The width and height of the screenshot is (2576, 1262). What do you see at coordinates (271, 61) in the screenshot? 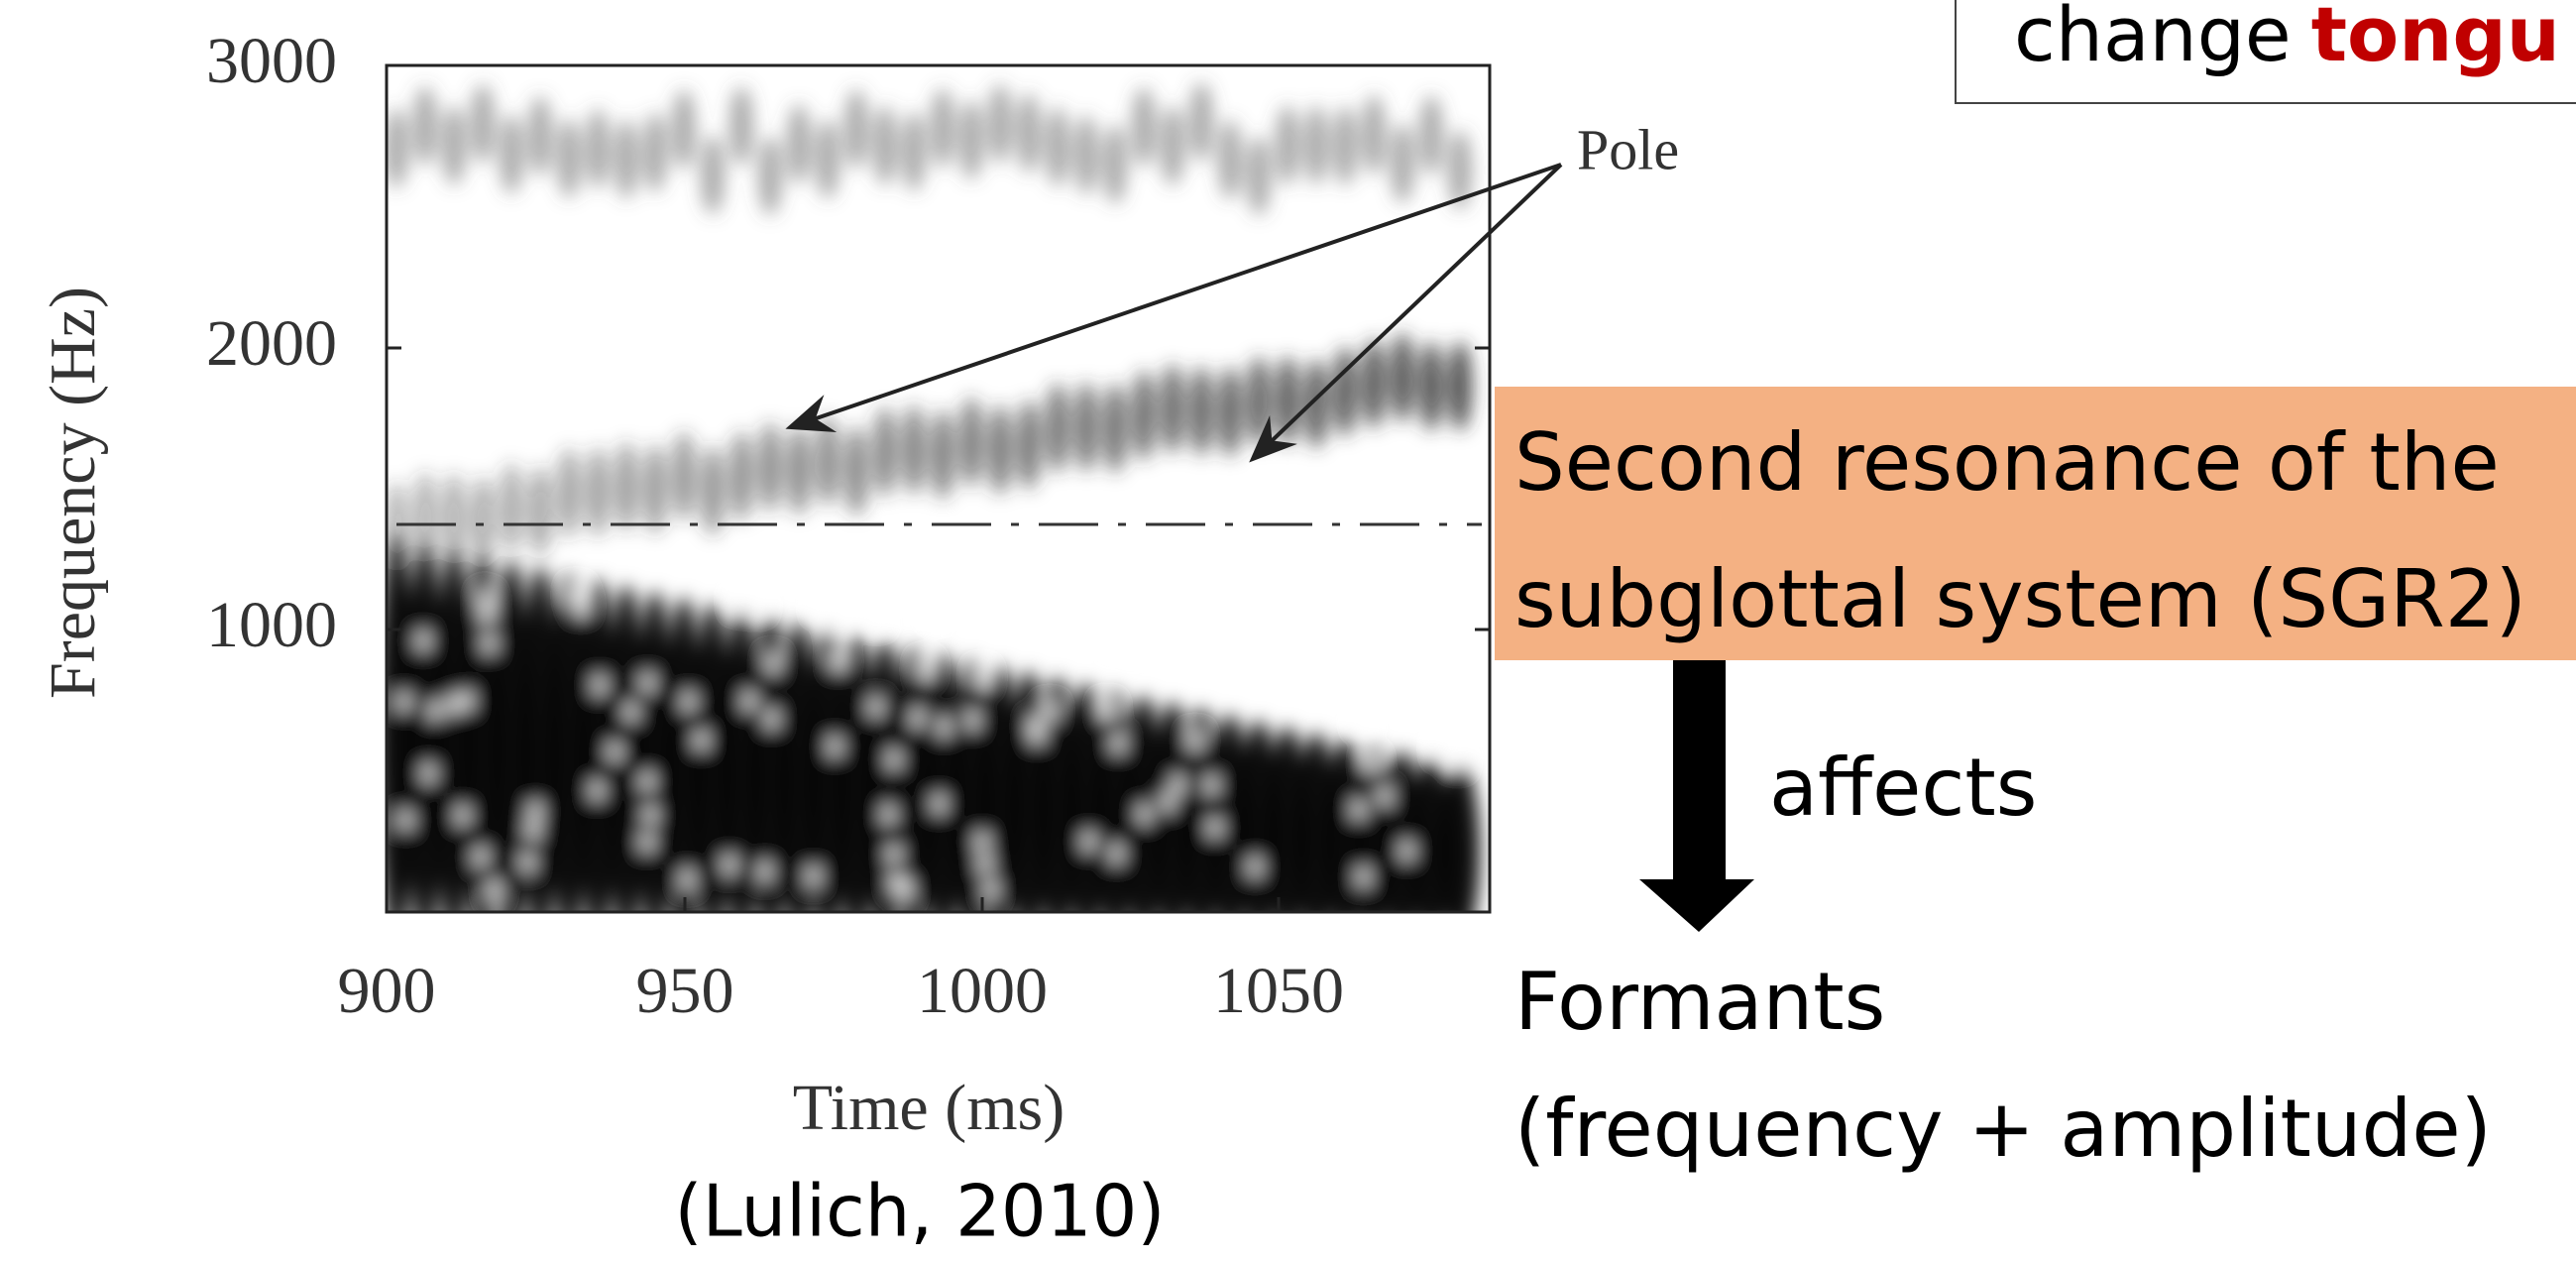
I see `y-tick-label: 3000` at bounding box center [271, 61].